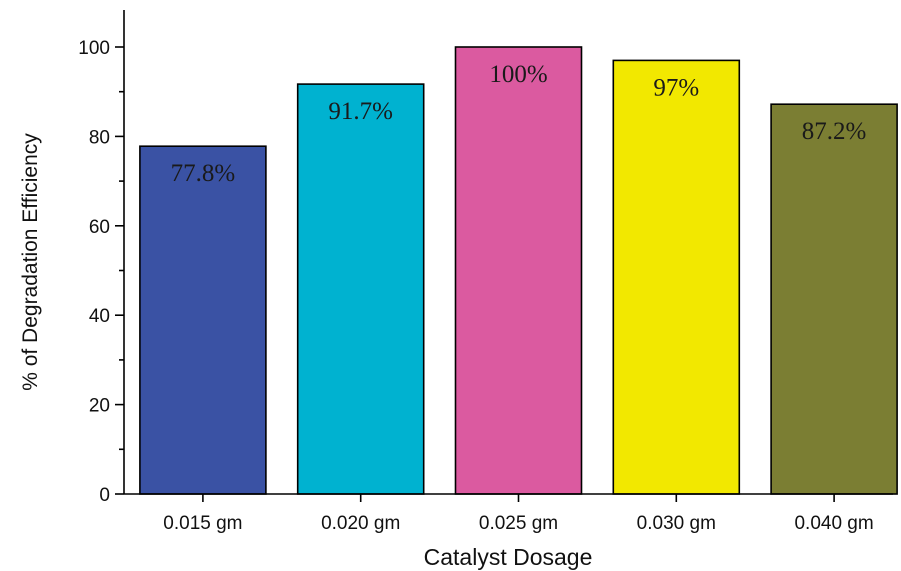 This screenshot has width=901, height=571. Describe the element at coordinates (834, 131) in the screenshot. I see `data-label: 87.2%` at that location.